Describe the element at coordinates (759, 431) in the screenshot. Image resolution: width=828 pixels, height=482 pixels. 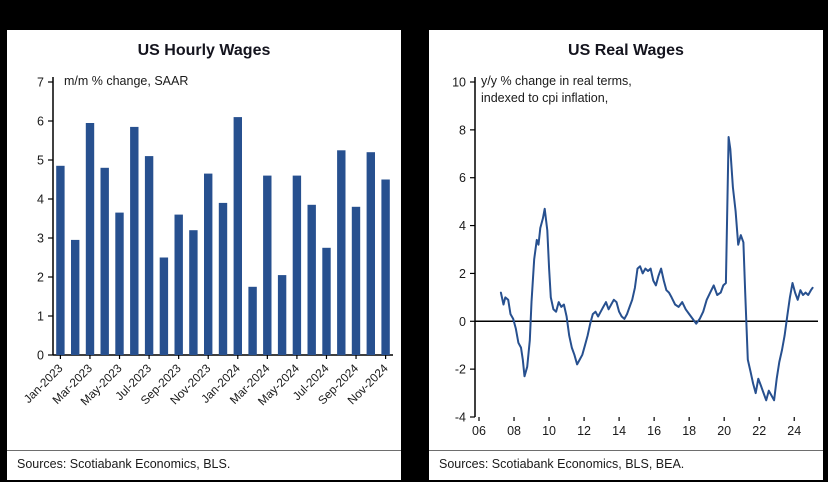
I see `svg-text: 22` at that location.